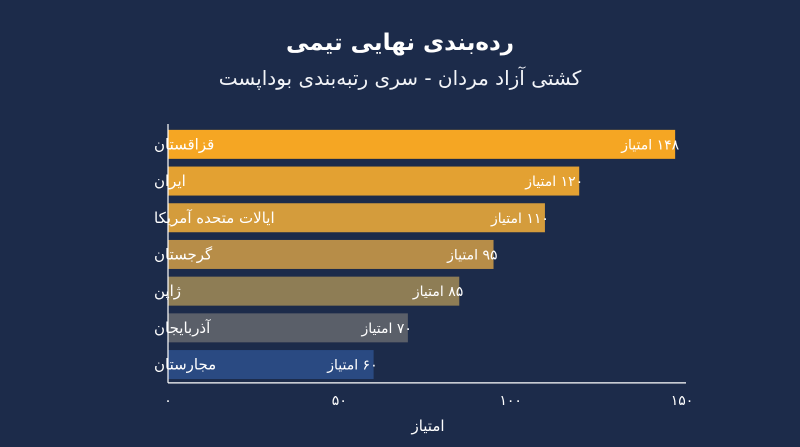 The image size is (800, 447). I want to click on x-axis-title: امتیاز, so click(427, 426).